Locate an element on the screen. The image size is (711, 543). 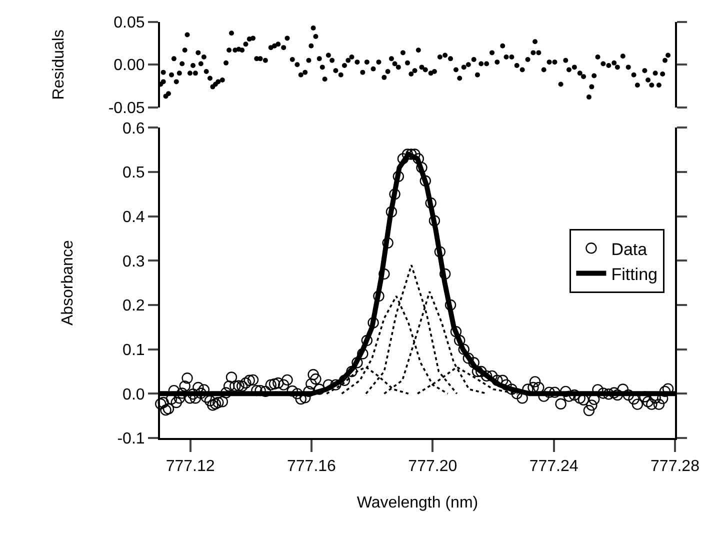
x-tick-label: 777.28 is located at coordinates (675, 467).